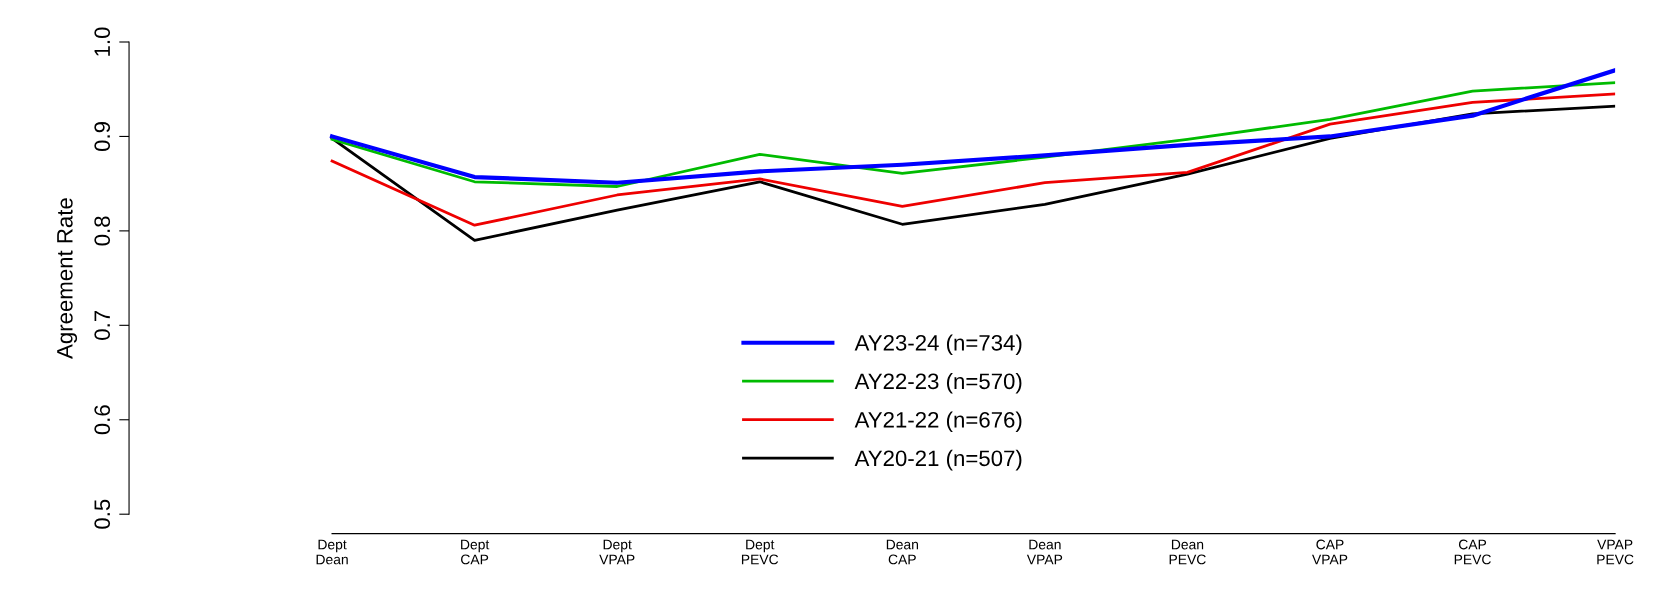 The image size is (1663, 600). I want to click on x-tick-label: Dean VPAP, so click(1044, 552).